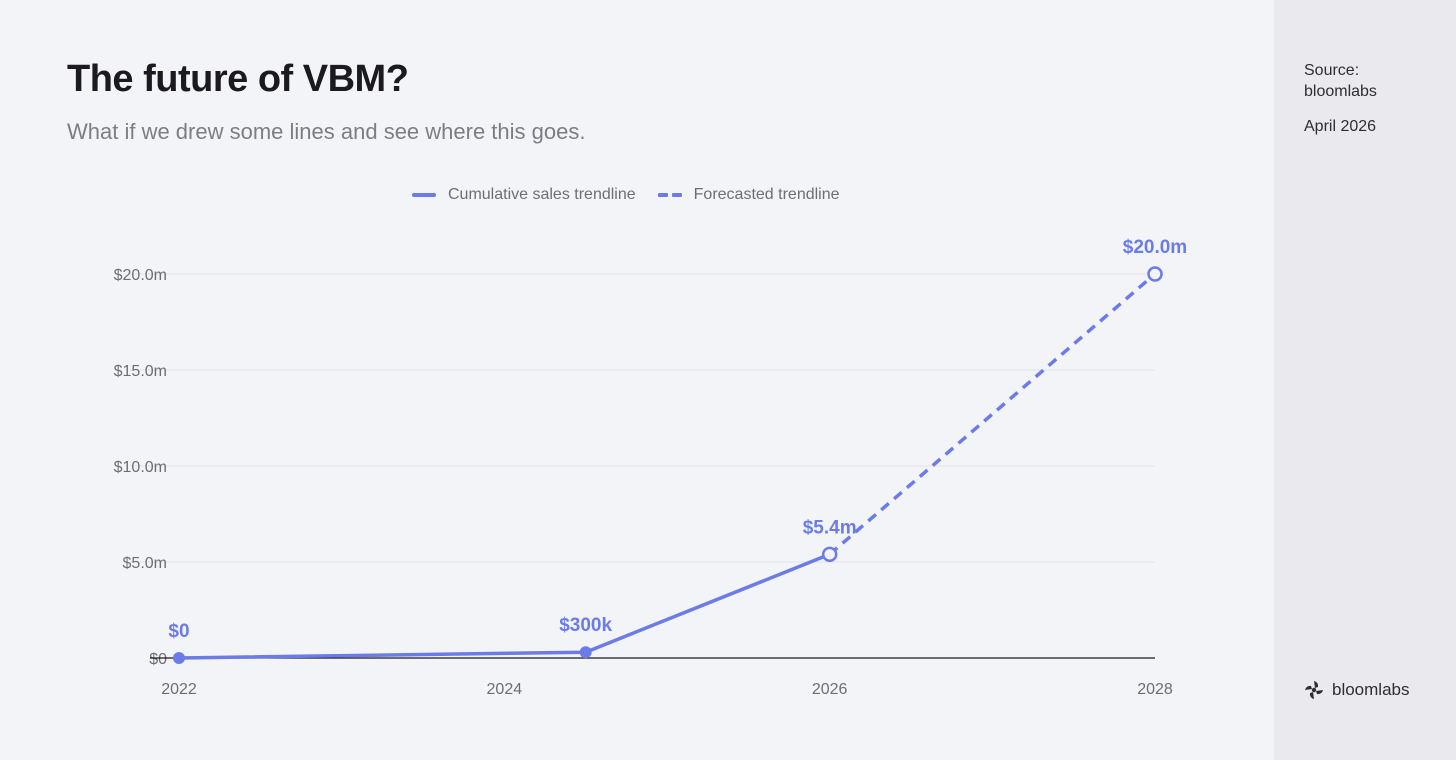  I want to click on x-tick-label: 2028, so click(1155, 689).